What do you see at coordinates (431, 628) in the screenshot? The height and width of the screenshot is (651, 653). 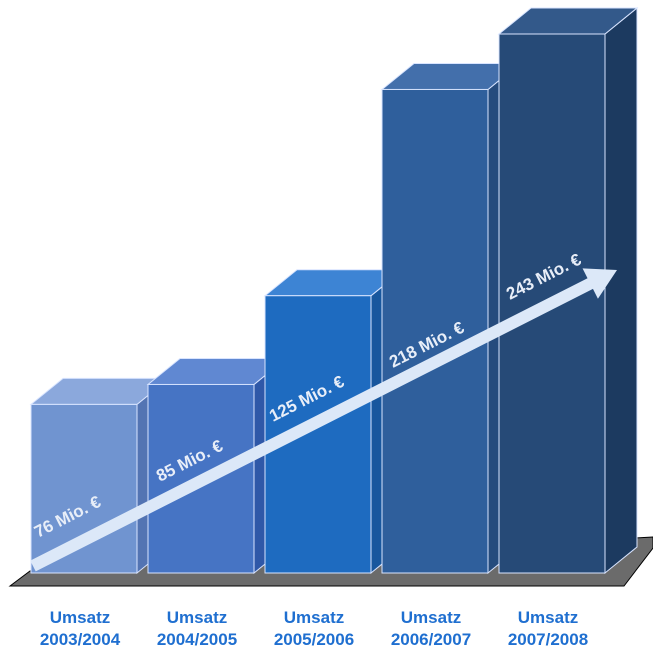 I see `category-label-4: Umsatz 2006/2007` at bounding box center [431, 628].